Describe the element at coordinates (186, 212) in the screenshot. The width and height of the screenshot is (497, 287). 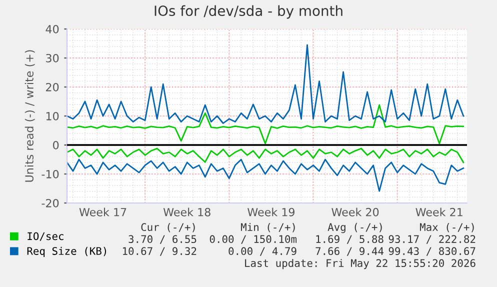
I see `x-tick-label: Week 18` at that location.